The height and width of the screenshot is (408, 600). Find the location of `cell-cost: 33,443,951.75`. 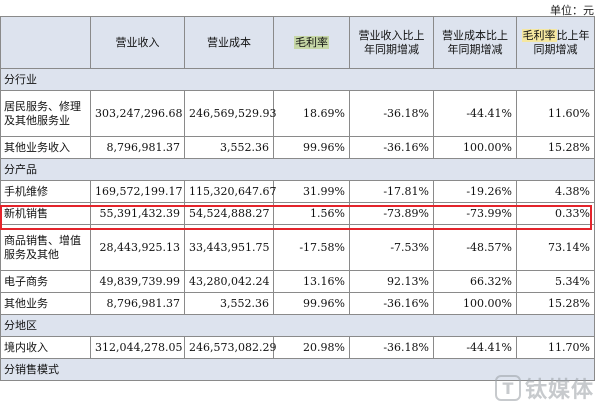

cell-cost: 33,443,951.75 is located at coordinates (229, 247).